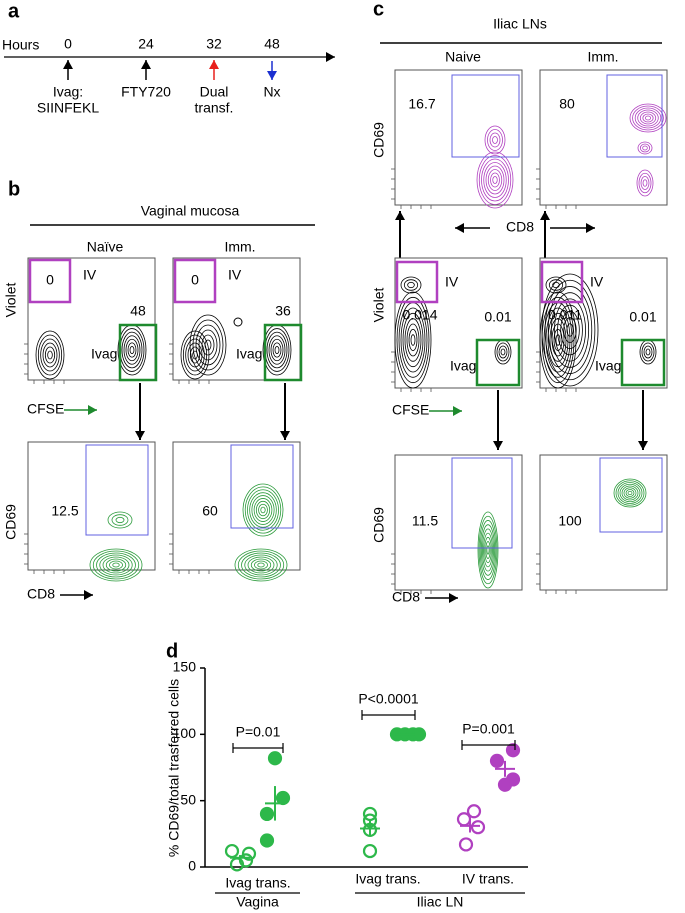 Image resolution: width=685 pixels, height=913 pixels. I want to click on gate-value: 0.01, so click(497, 317).